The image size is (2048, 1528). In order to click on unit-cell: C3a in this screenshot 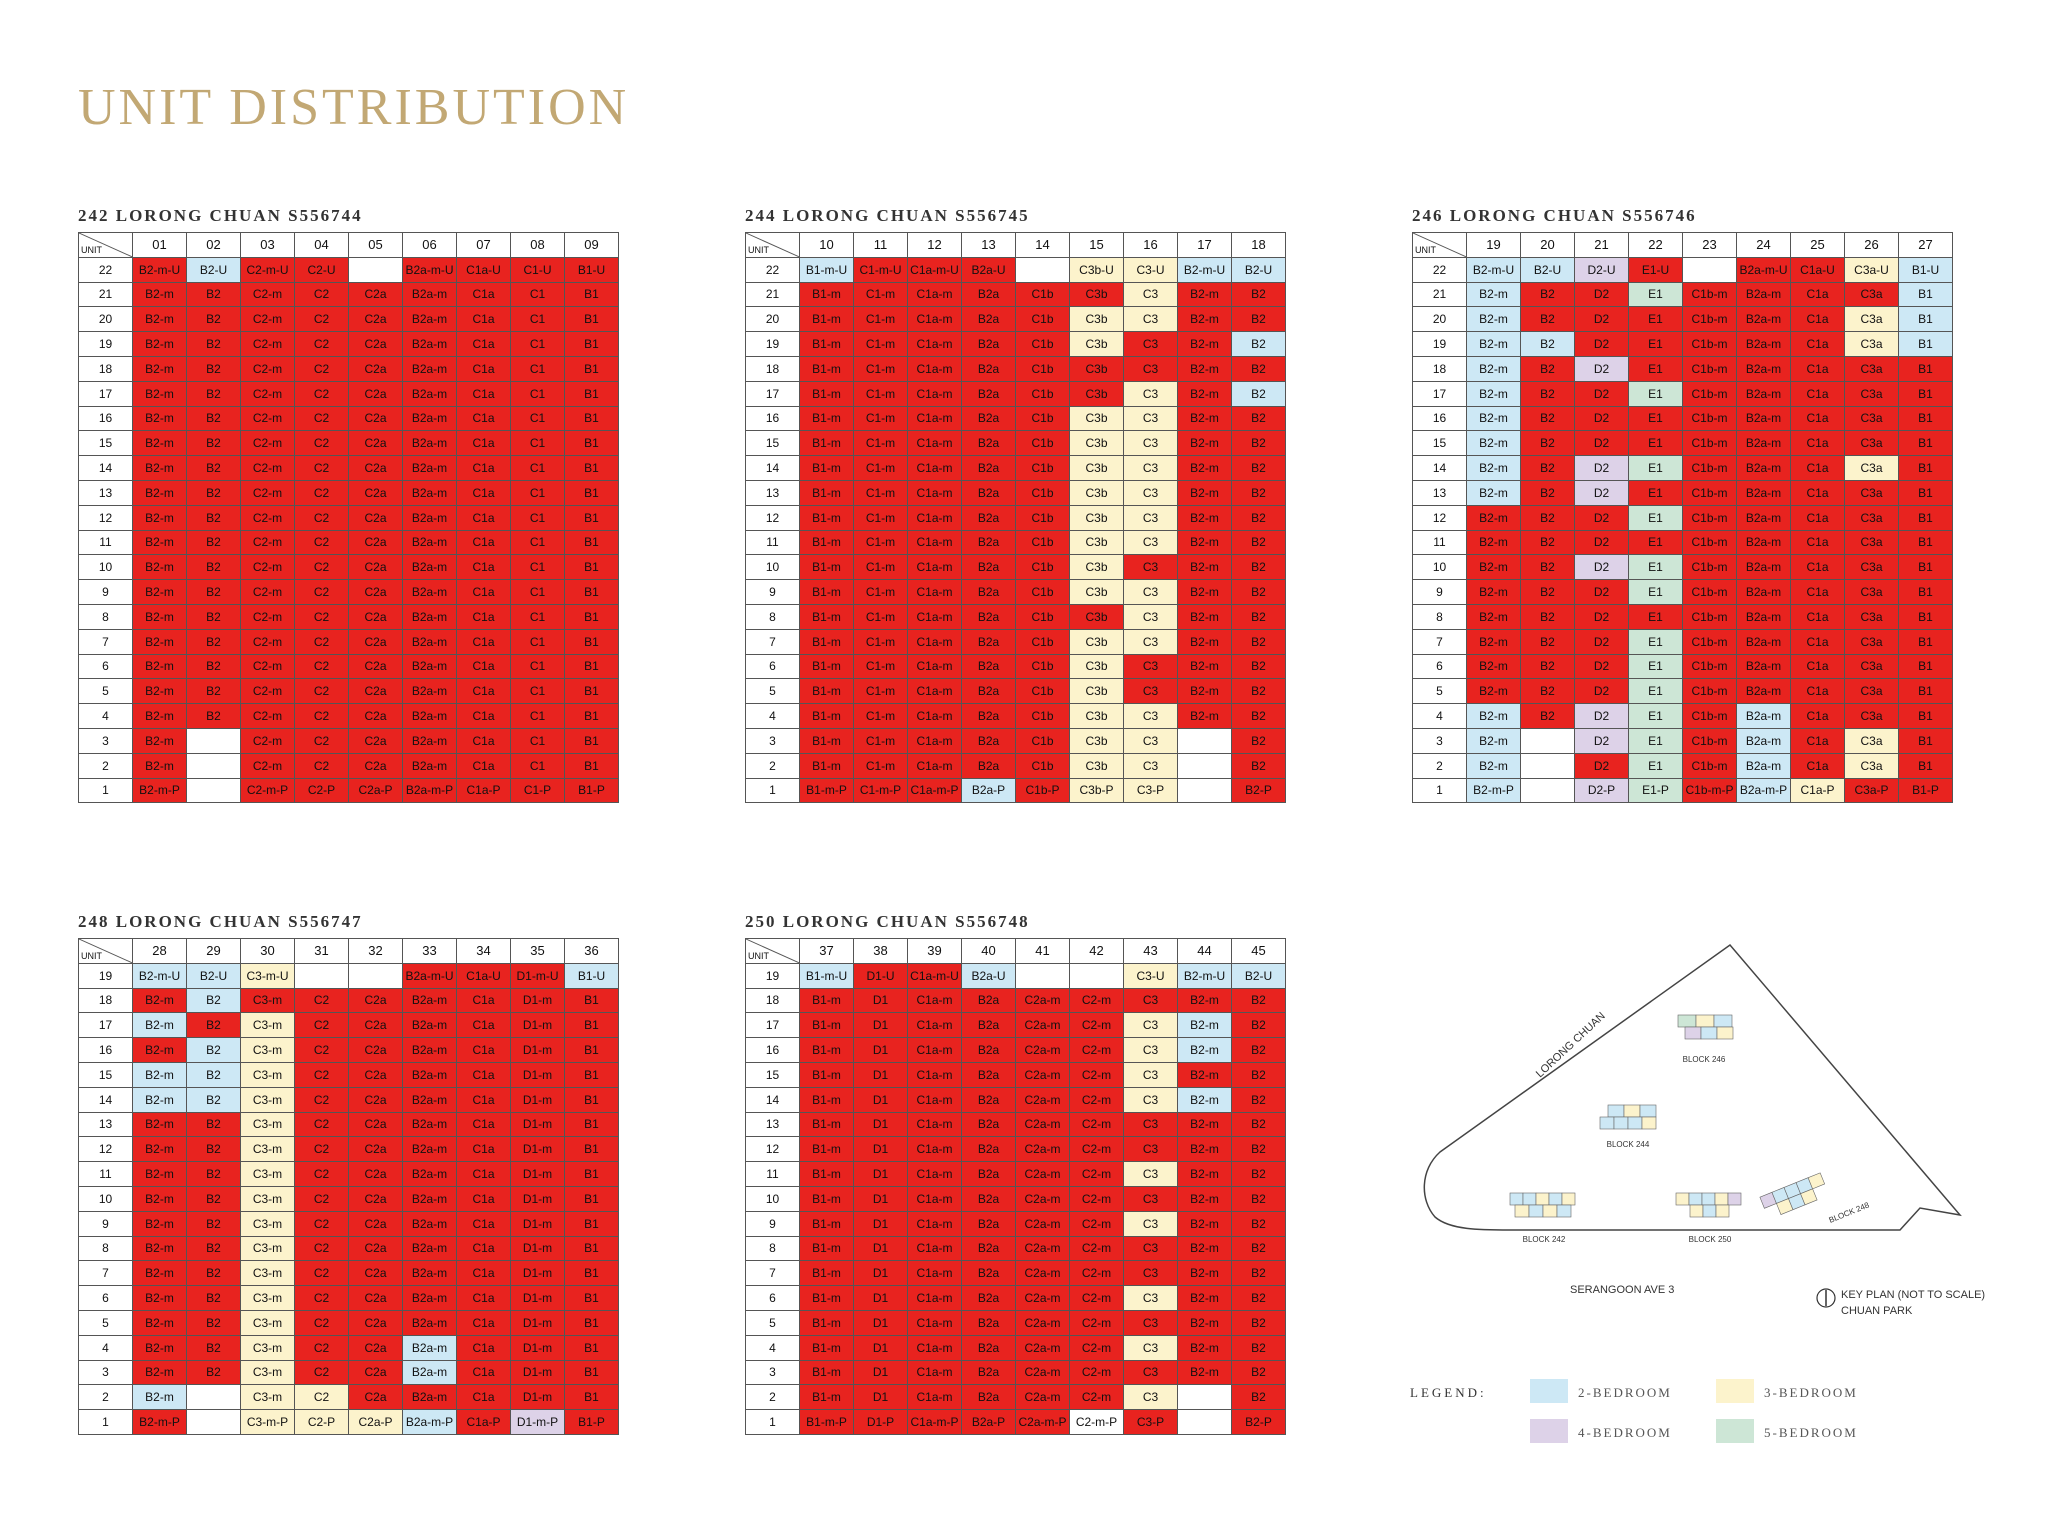, I will do `click(1871, 393)`.